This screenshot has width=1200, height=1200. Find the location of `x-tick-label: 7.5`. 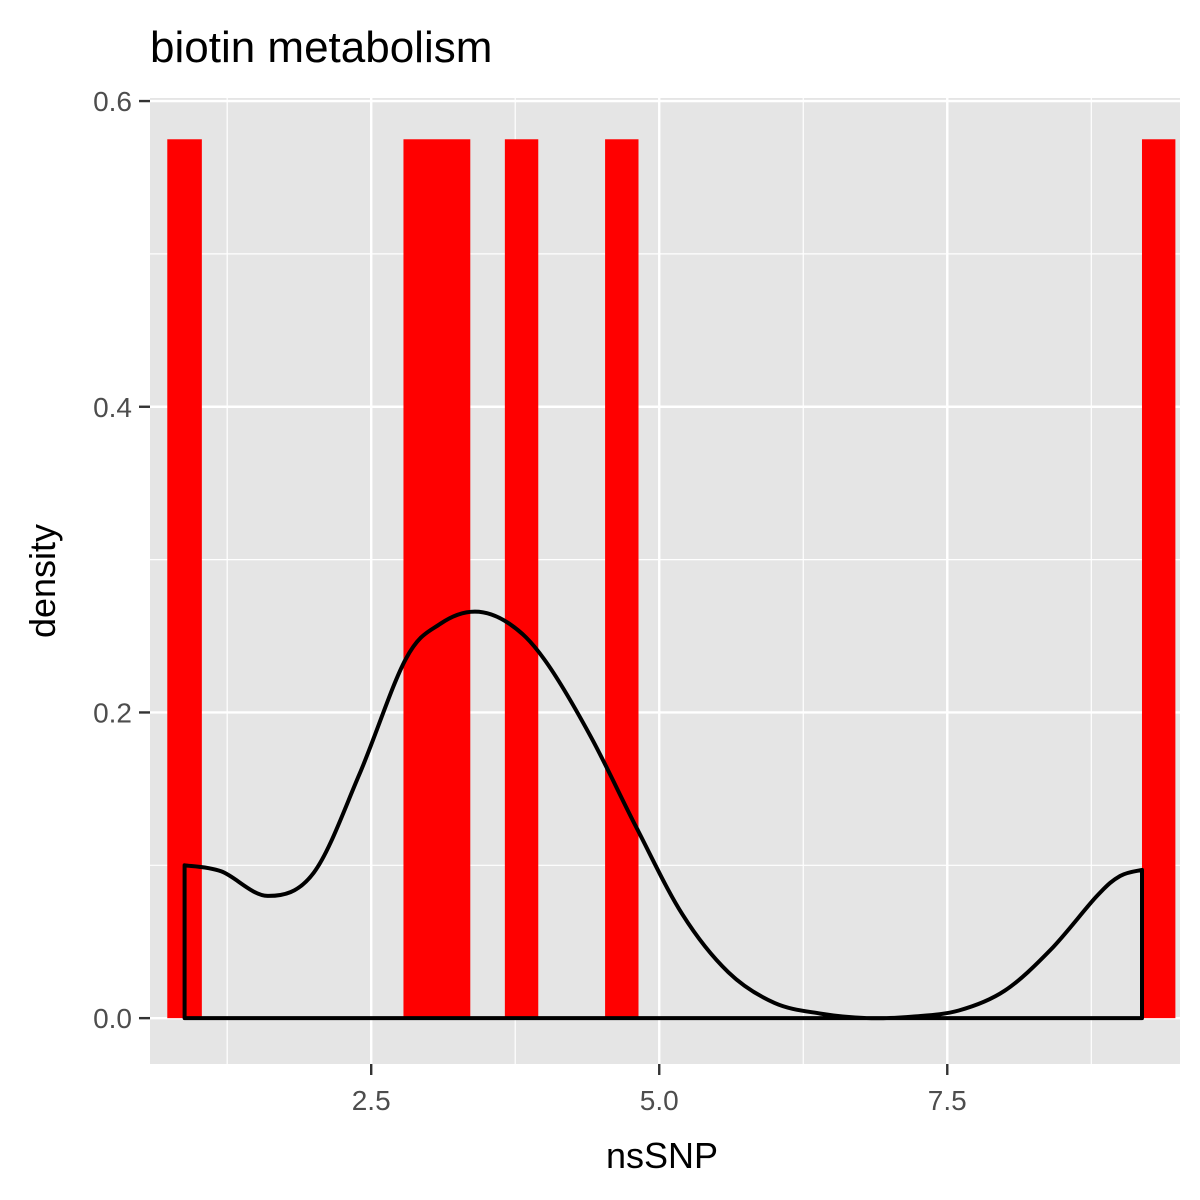

x-tick-label: 7.5 is located at coordinates (947, 1100).